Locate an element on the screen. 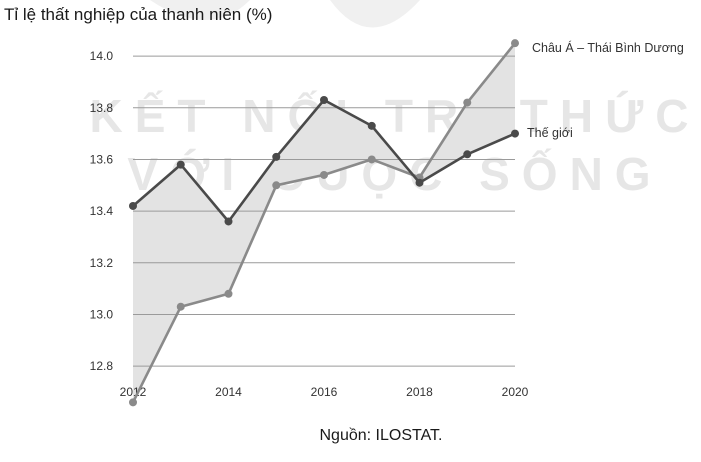  series-label-world: Thế giới is located at coordinates (550, 133).